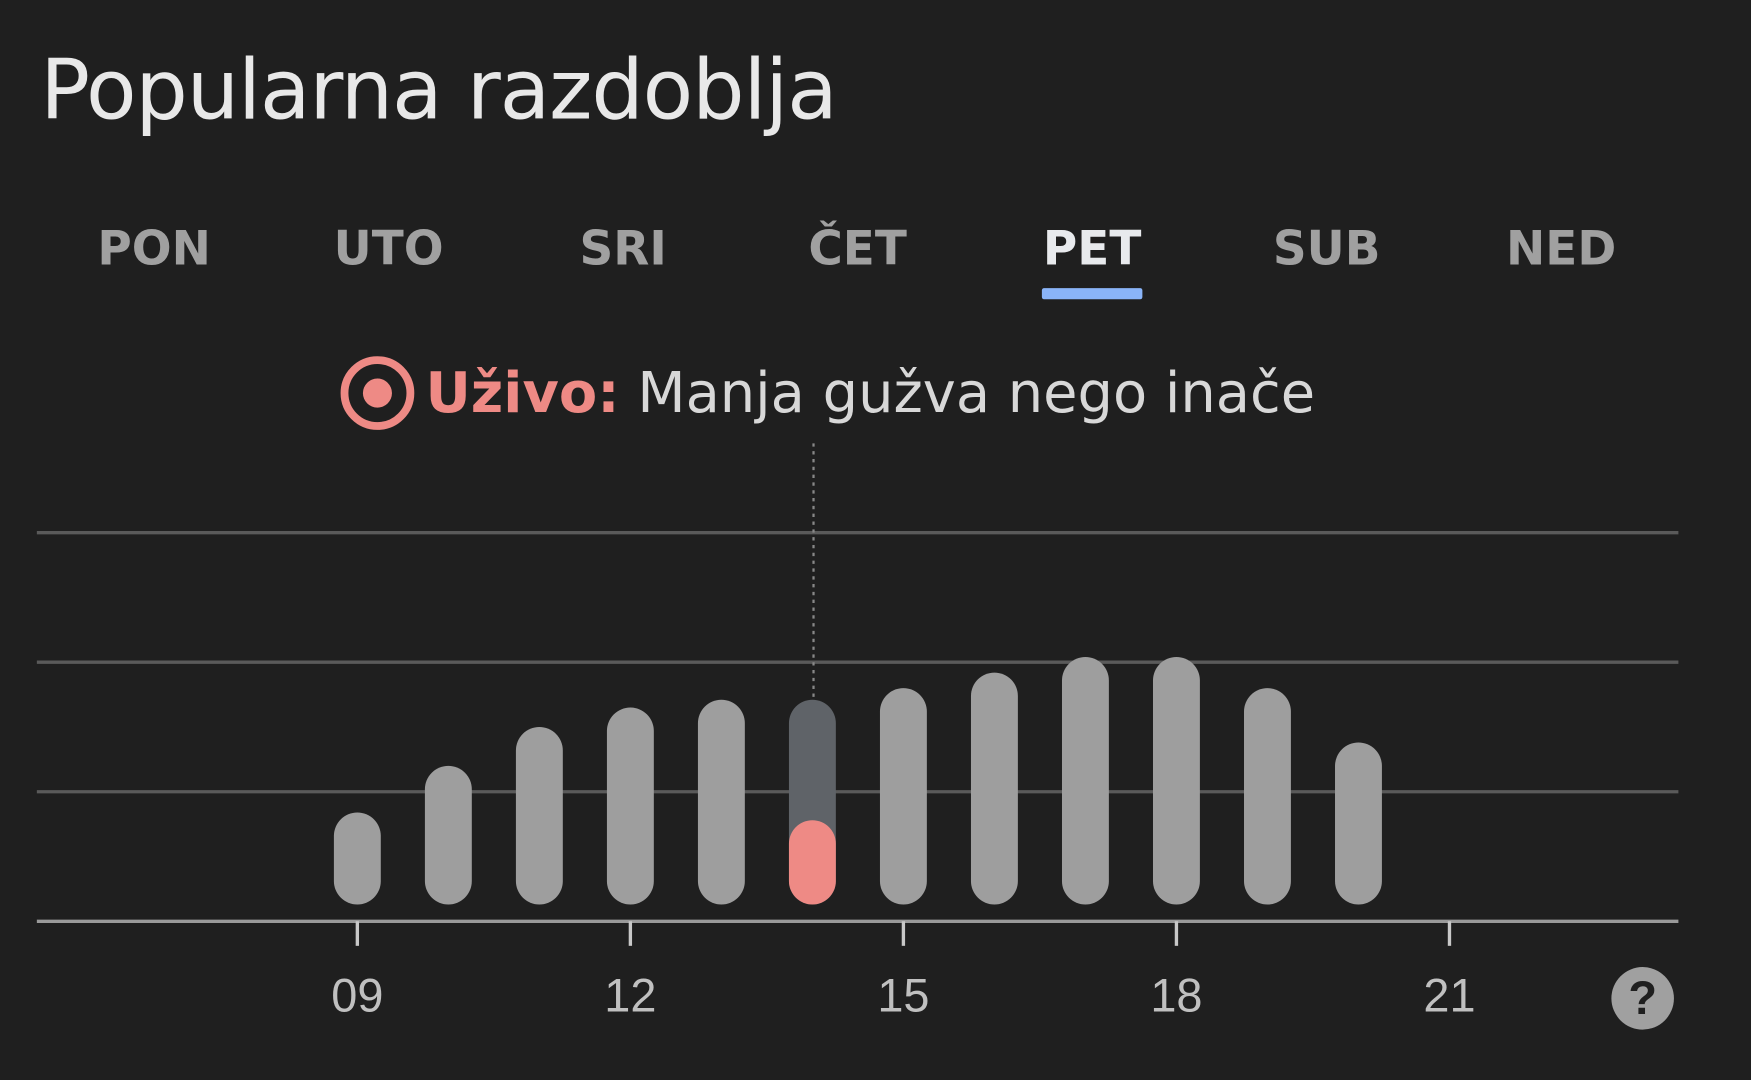  I want to click on tab-day-2: SRI, so click(623, 248).